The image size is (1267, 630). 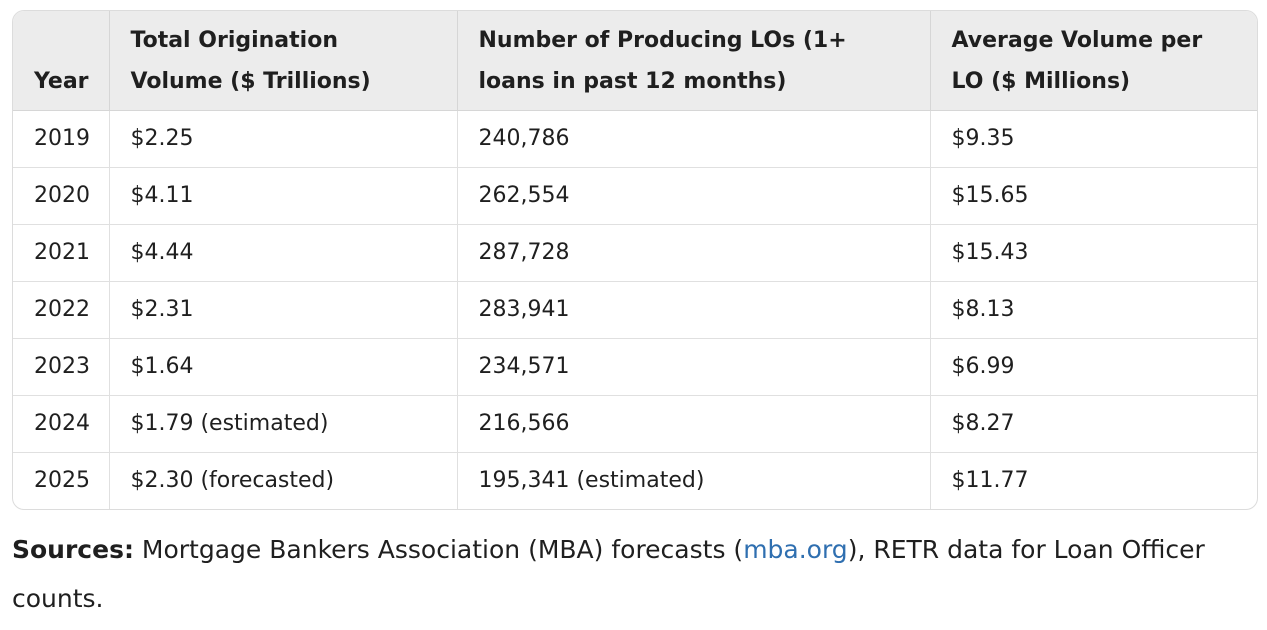 I want to click on header-average-volume-per-lo: Average Volume per LO ($ Millions), so click(x=1093, y=61).